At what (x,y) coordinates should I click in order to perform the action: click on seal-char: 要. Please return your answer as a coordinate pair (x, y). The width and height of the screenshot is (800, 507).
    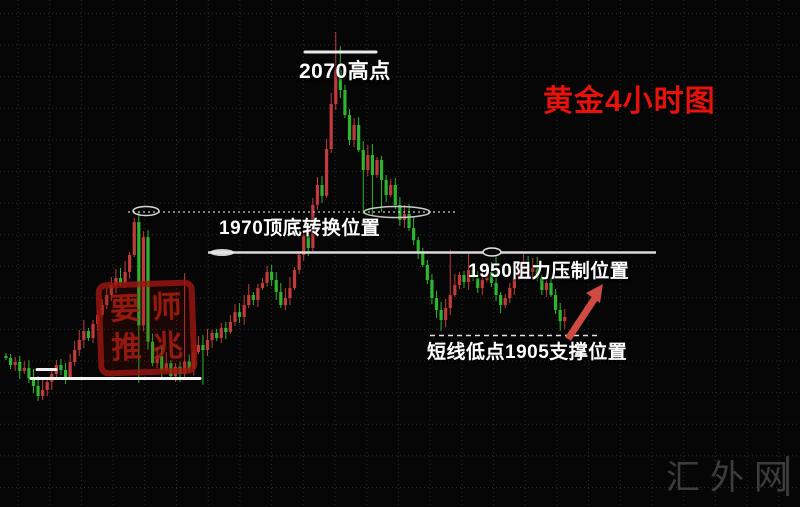
    Looking at the image, I should click on (125, 308).